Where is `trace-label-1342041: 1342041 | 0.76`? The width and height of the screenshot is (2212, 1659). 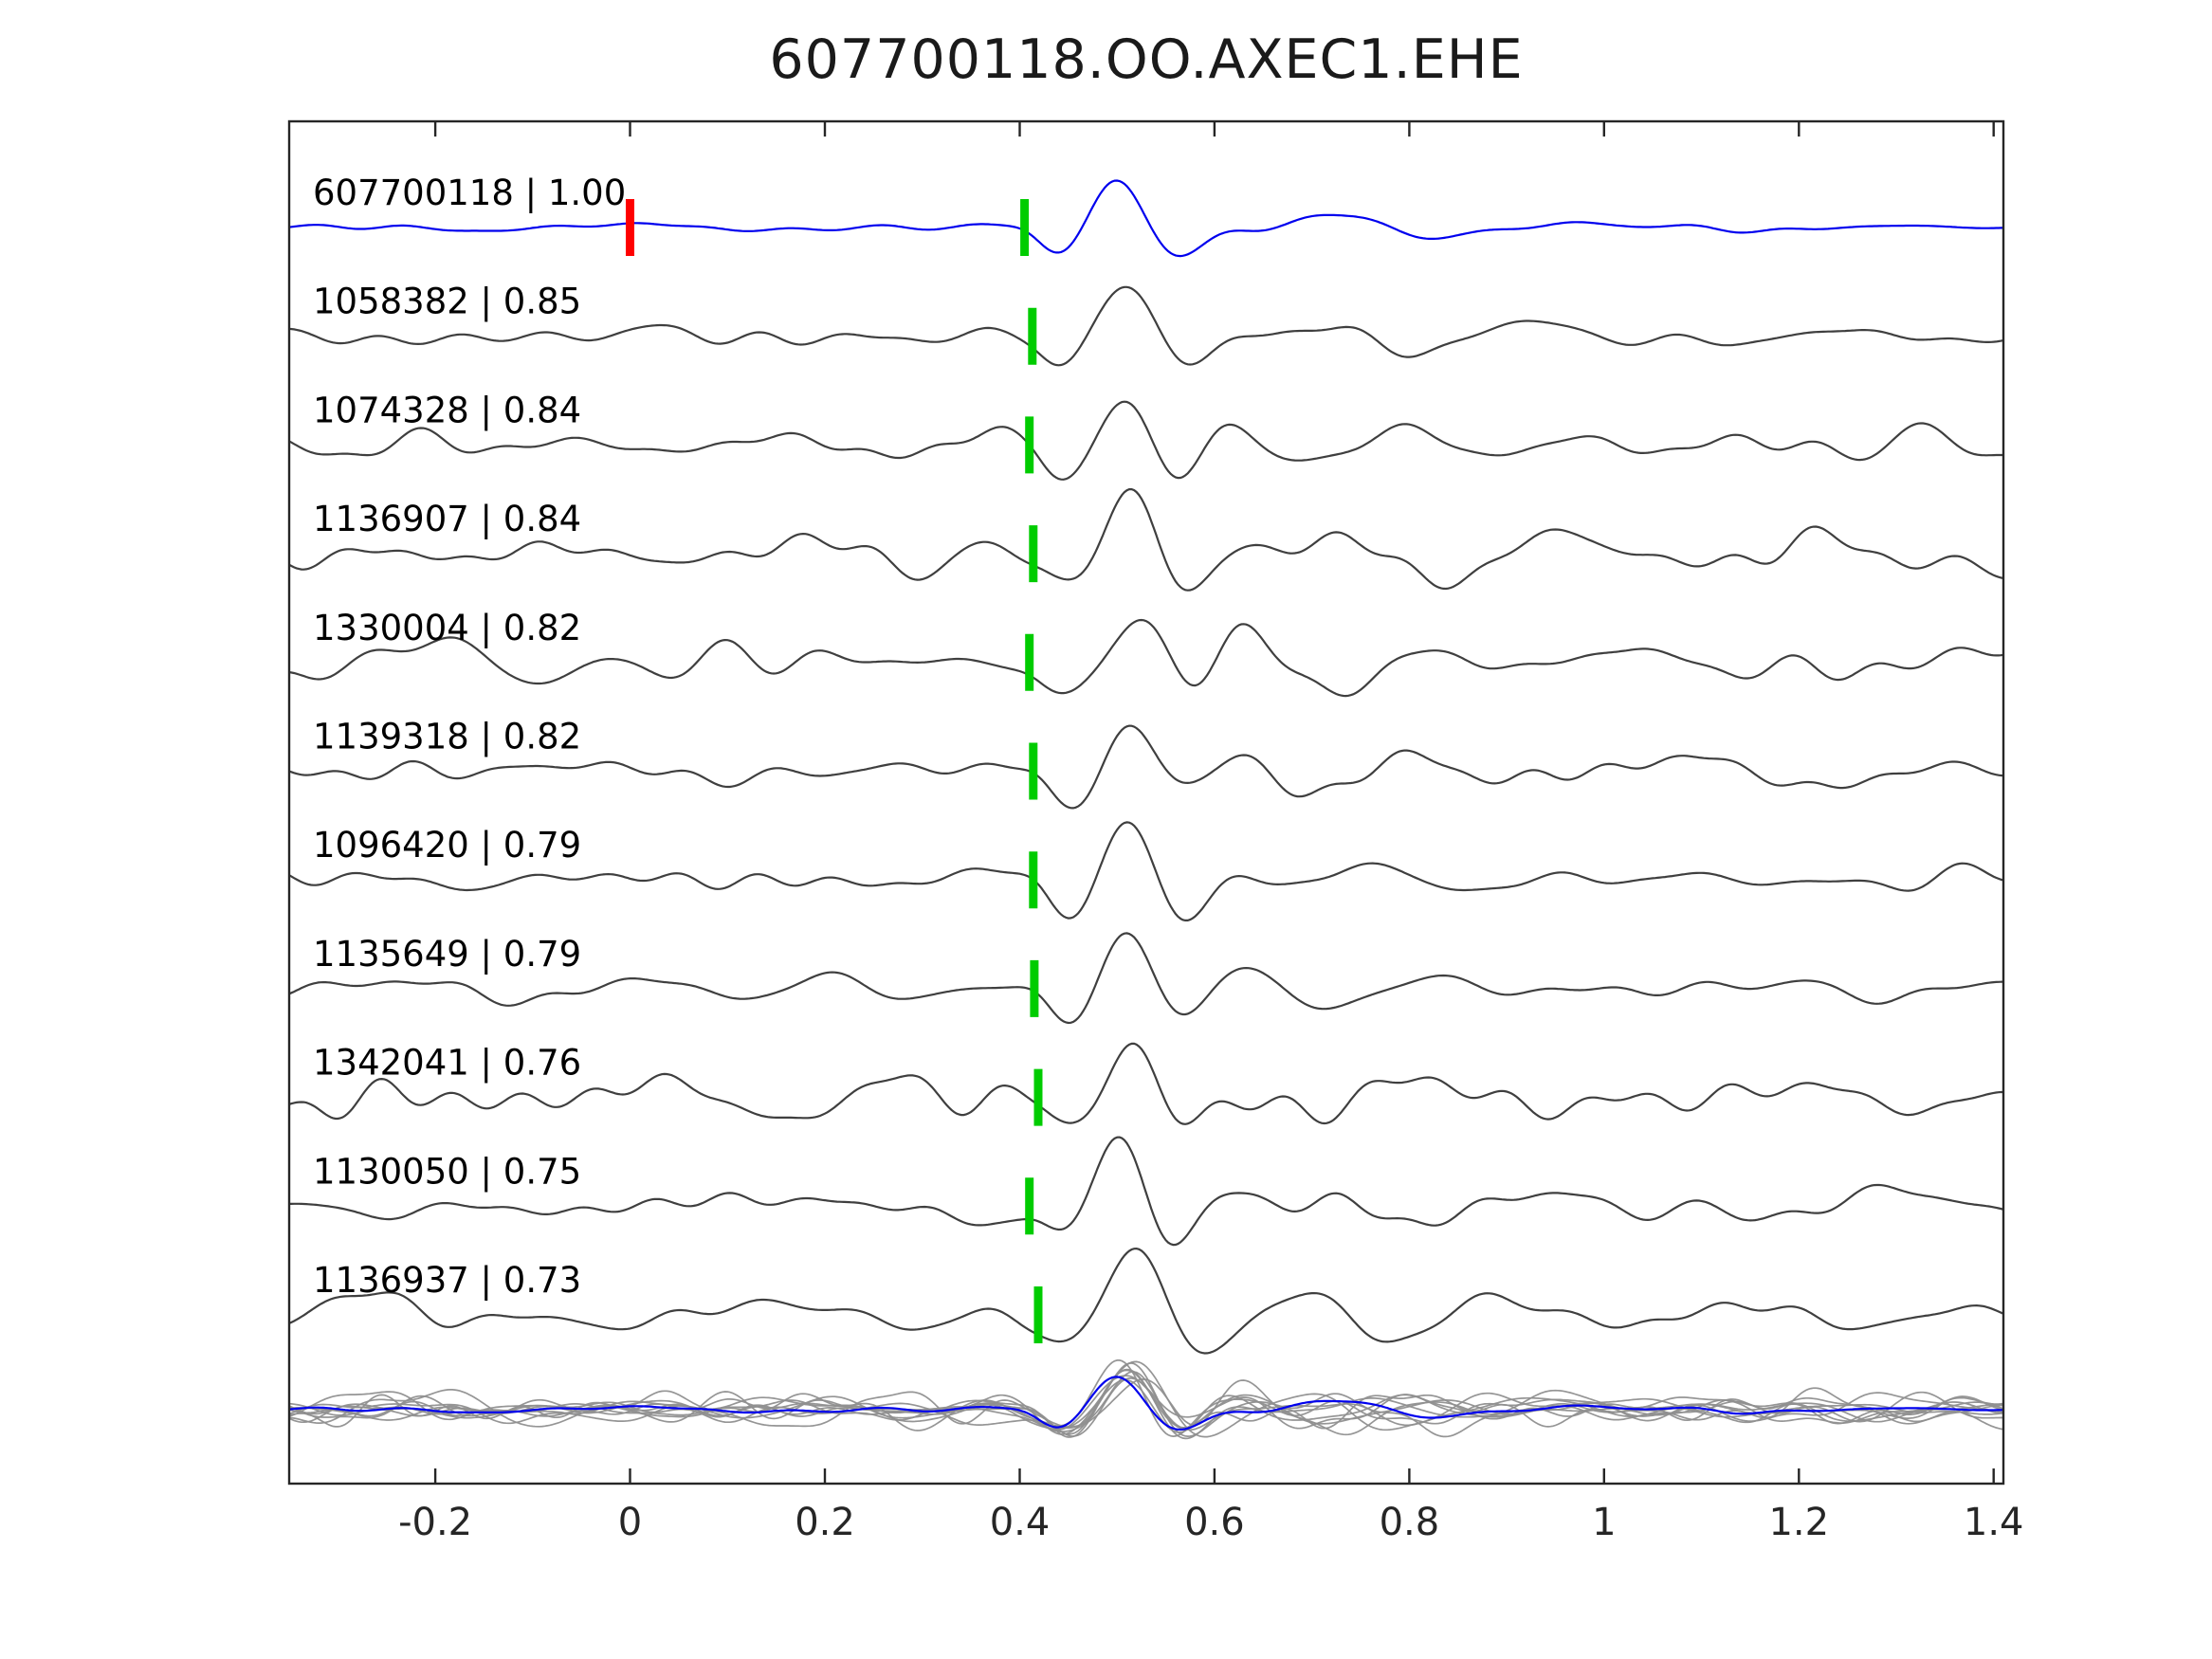
trace-label-1342041: 1342041 | 0.76 is located at coordinates (447, 1063).